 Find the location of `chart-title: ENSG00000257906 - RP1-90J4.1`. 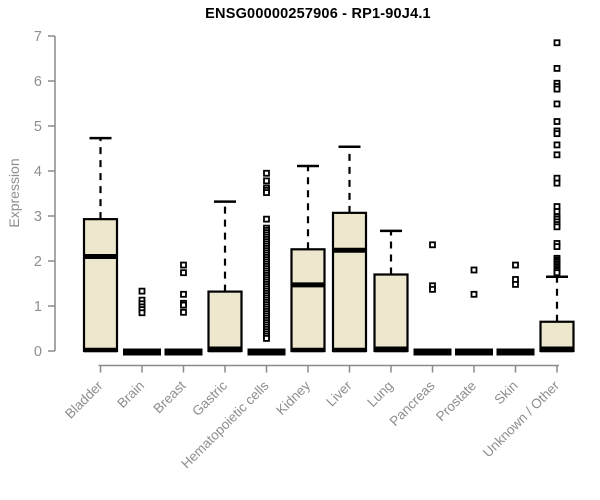

chart-title: ENSG00000257906 - RP1-90J4.1 is located at coordinates (318, 14).